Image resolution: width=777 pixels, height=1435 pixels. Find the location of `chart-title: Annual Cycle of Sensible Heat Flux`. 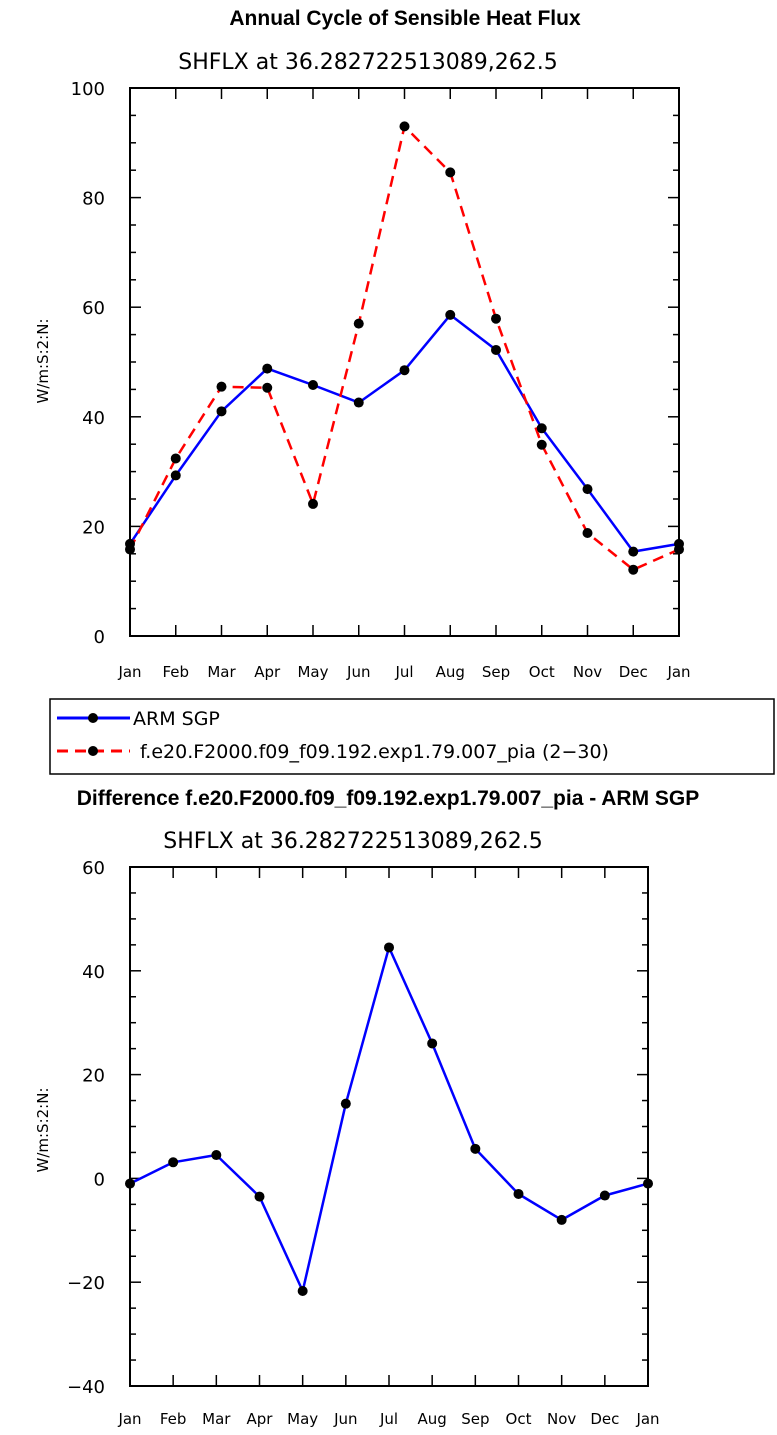

chart-title: Annual Cycle of Sensible Heat Flux is located at coordinates (405, 18).